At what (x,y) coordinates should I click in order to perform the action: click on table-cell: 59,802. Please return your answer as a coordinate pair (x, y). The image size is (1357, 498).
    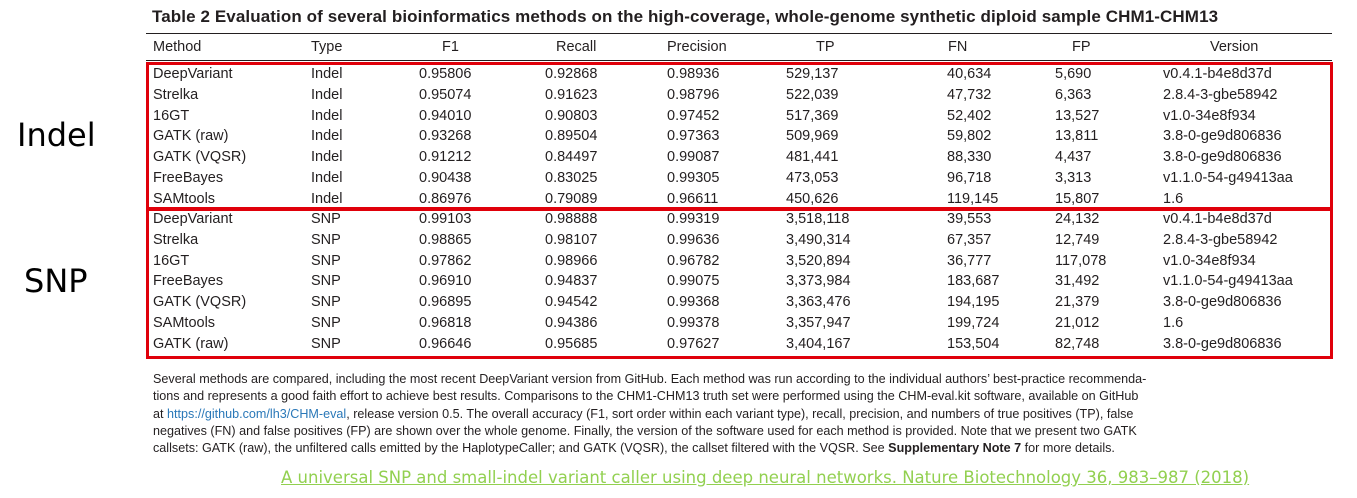
    Looking at the image, I should click on (969, 136).